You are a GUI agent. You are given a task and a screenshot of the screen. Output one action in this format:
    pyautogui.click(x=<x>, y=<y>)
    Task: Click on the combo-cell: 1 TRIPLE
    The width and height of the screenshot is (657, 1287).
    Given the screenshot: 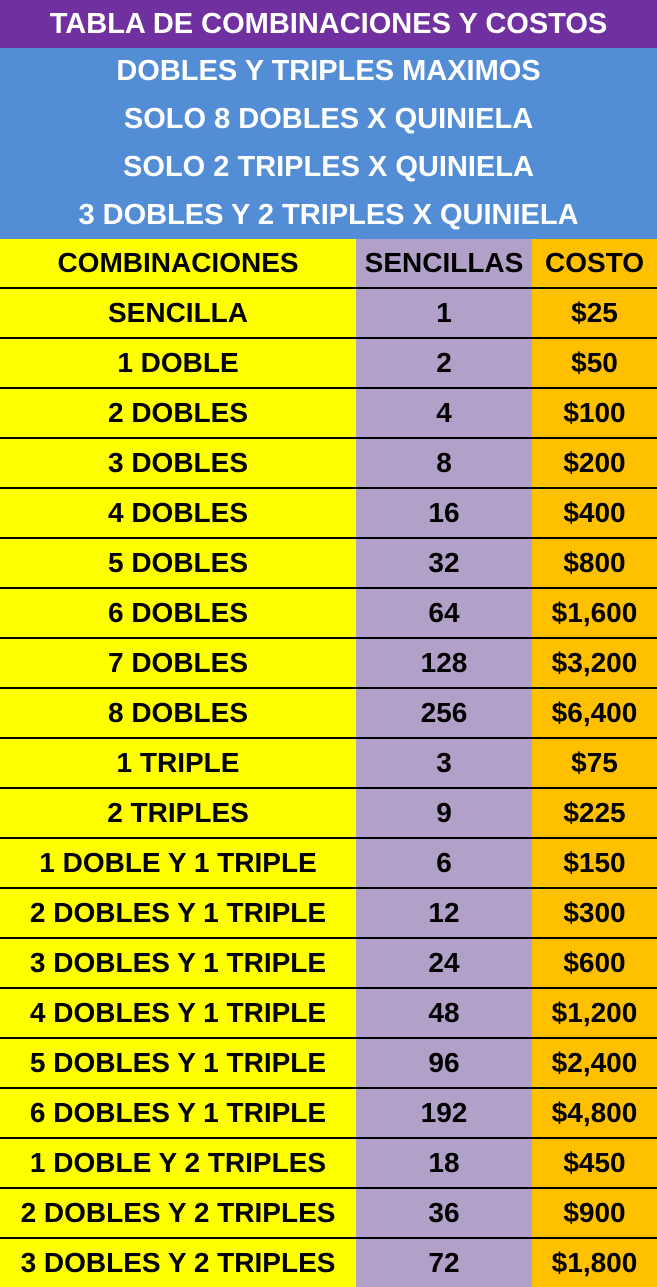 What is the action you would take?
    pyautogui.click(x=178, y=763)
    